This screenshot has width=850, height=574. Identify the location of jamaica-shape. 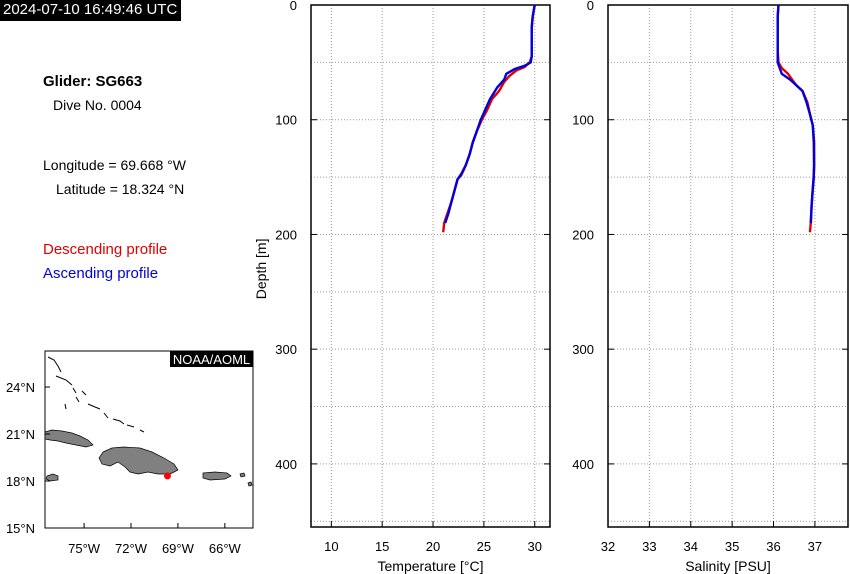
(52, 477).